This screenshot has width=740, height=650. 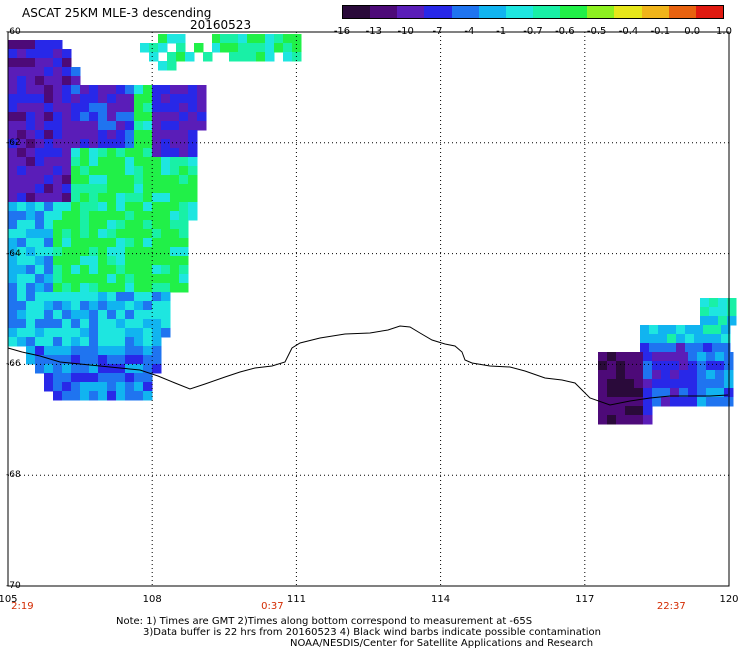 What do you see at coordinates (13, 142) in the screenshot?
I see `latitude-label: -62` at bounding box center [13, 142].